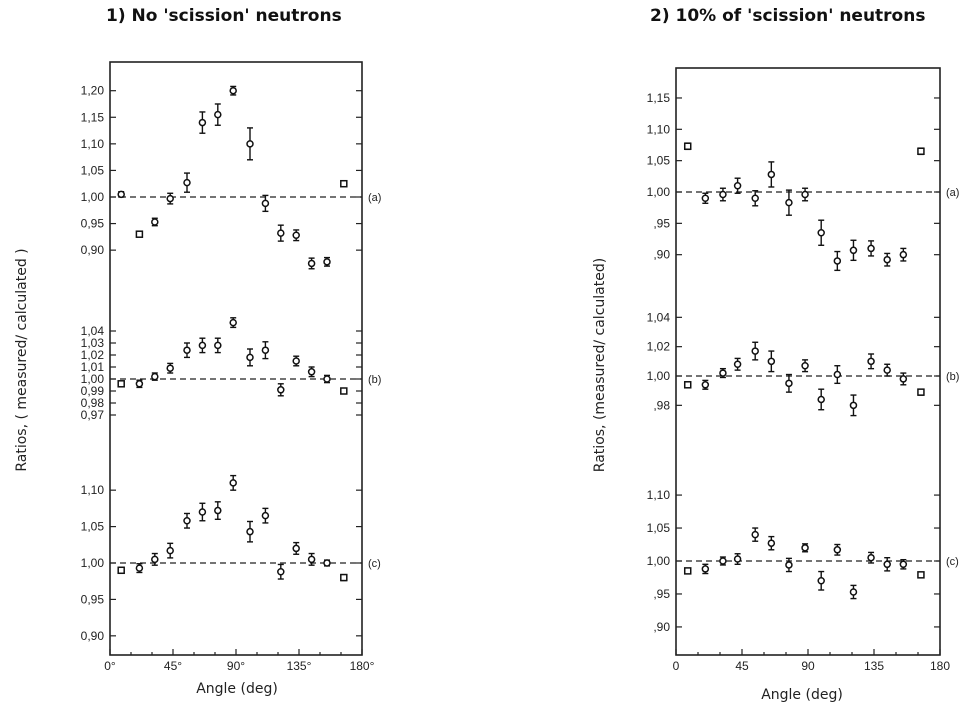 Image resolution: width=971 pixels, height=708 pixels. What do you see at coordinates (231, 558) in the screenshot?
I see `series-c: 0,90 0,95 1,00 1,05 1,10 (c)` at bounding box center [231, 558].